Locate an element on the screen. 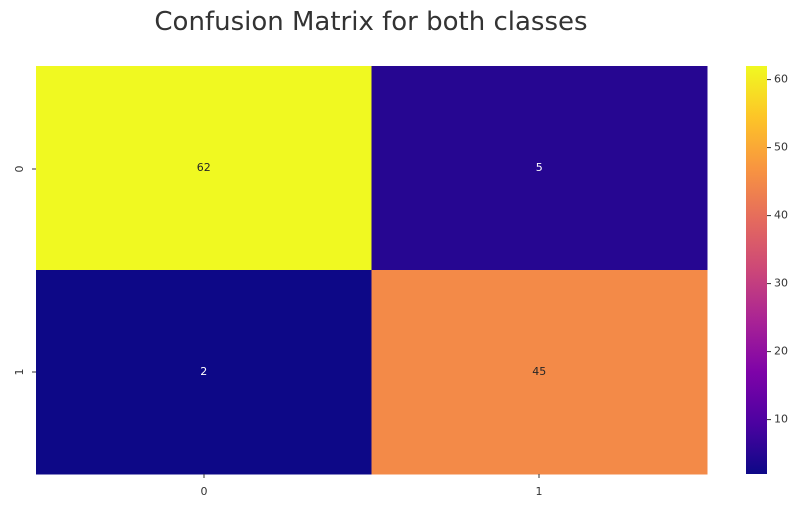 This screenshot has height=505, width=800. colorbar: 10 20 30 40 50 60 is located at coordinates (767, 270).